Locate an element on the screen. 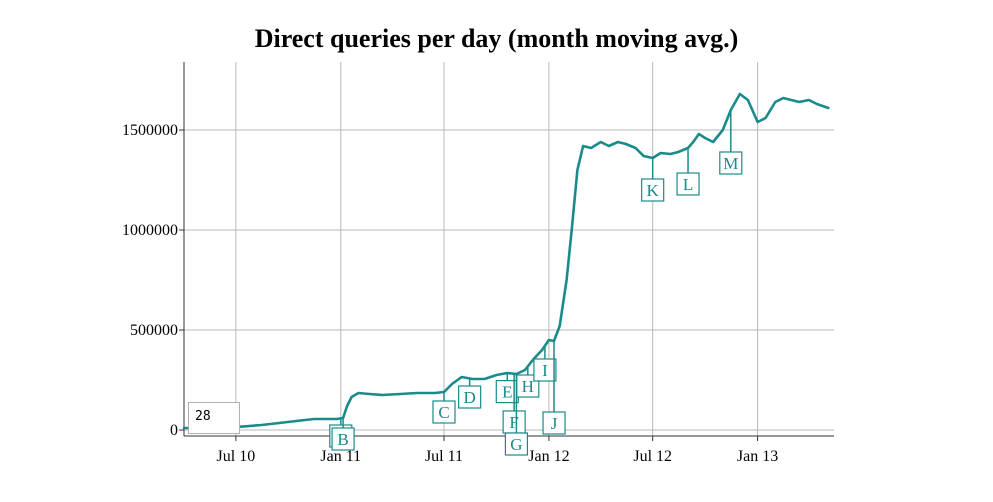 The width and height of the screenshot is (993, 502). annotation-label: K is located at coordinates (653, 190).